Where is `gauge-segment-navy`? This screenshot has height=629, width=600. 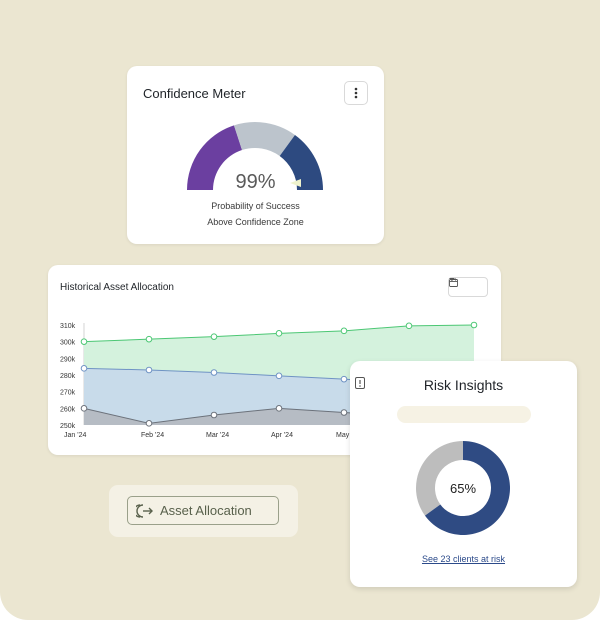
gauge-segment-navy is located at coordinates (301, 162).